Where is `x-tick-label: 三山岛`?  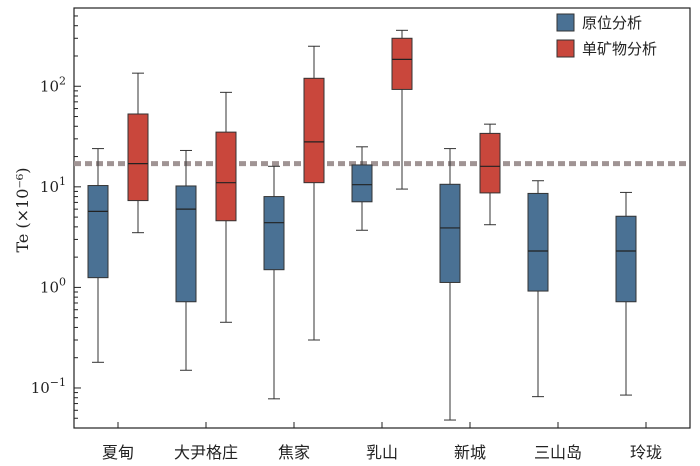
x-tick-label: 三山岛 is located at coordinates (558, 452).